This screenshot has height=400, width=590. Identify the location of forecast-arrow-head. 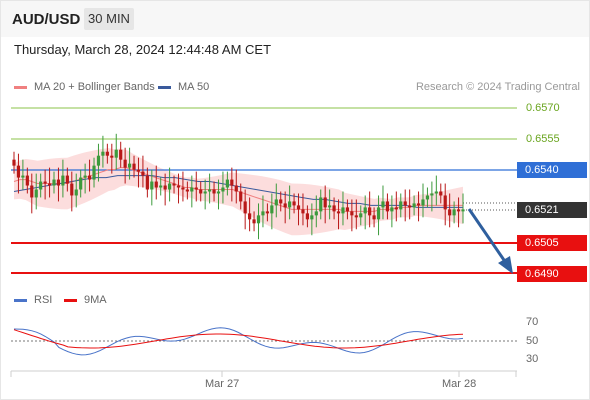
(505, 265).